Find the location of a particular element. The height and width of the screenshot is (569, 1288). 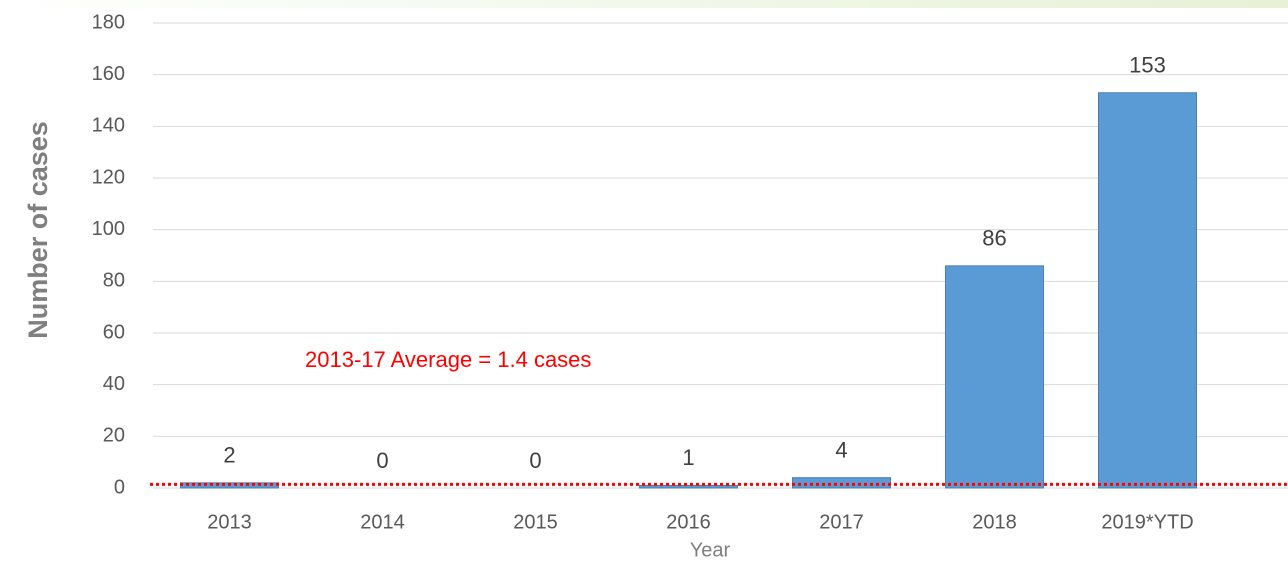

y-tick-label: 180 is located at coordinates (108, 22).